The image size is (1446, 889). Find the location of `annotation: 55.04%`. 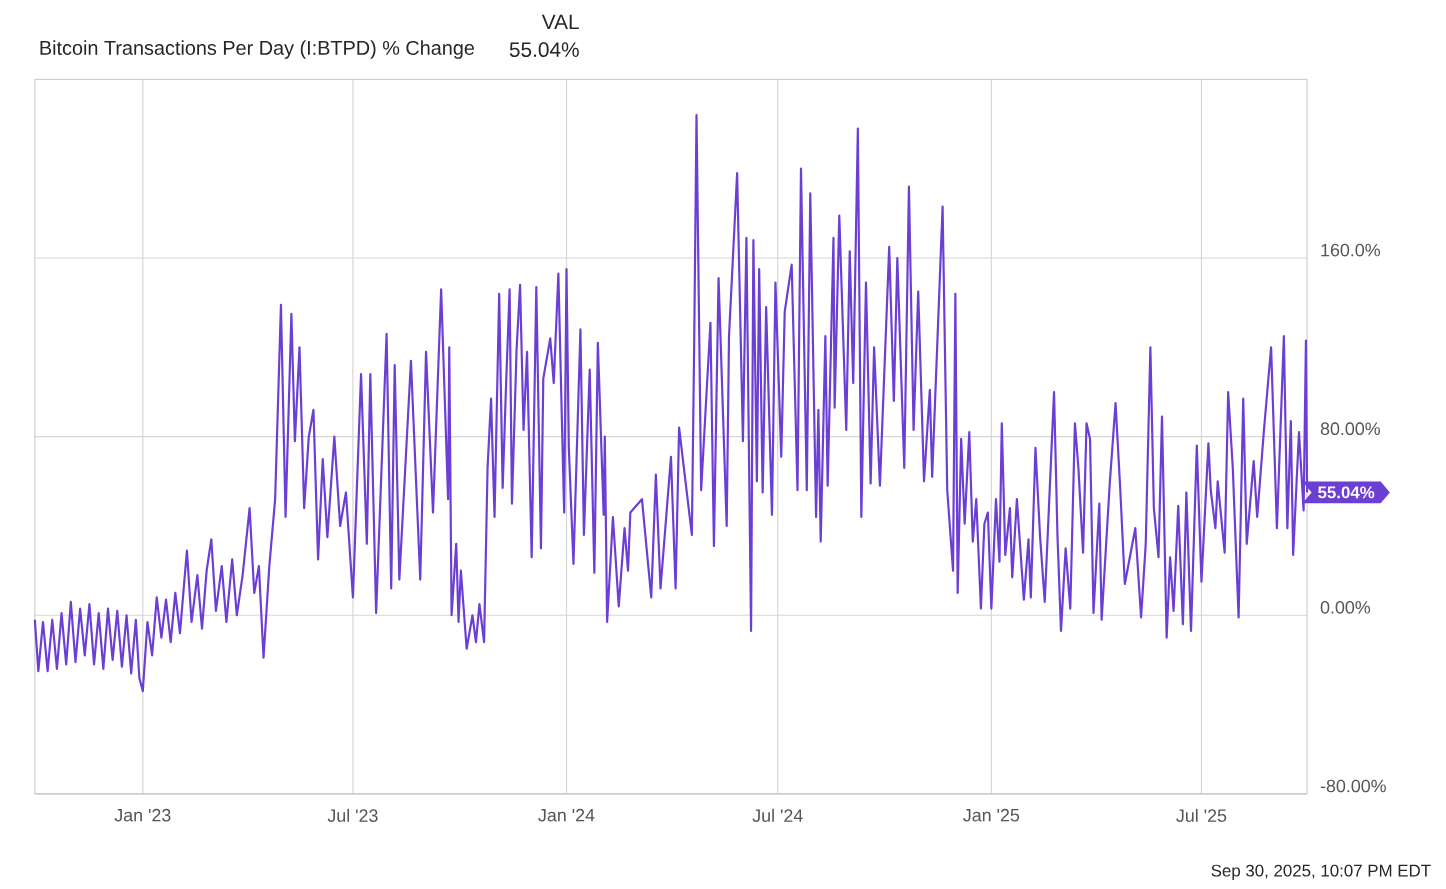

annotation: 55.04% is located at coordinates (1346, 492).